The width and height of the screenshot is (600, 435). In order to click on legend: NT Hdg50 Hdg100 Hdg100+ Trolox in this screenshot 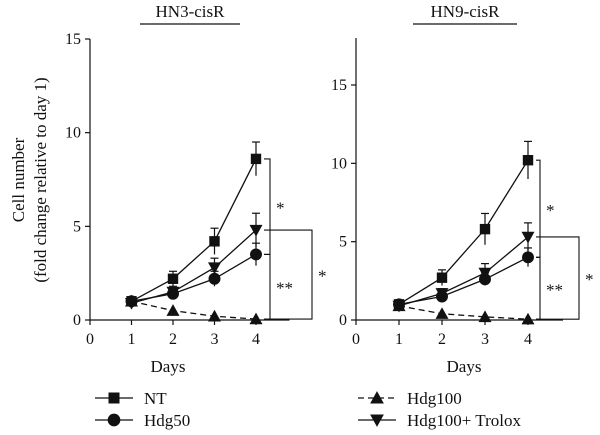, I will do `click(308, 409)`.